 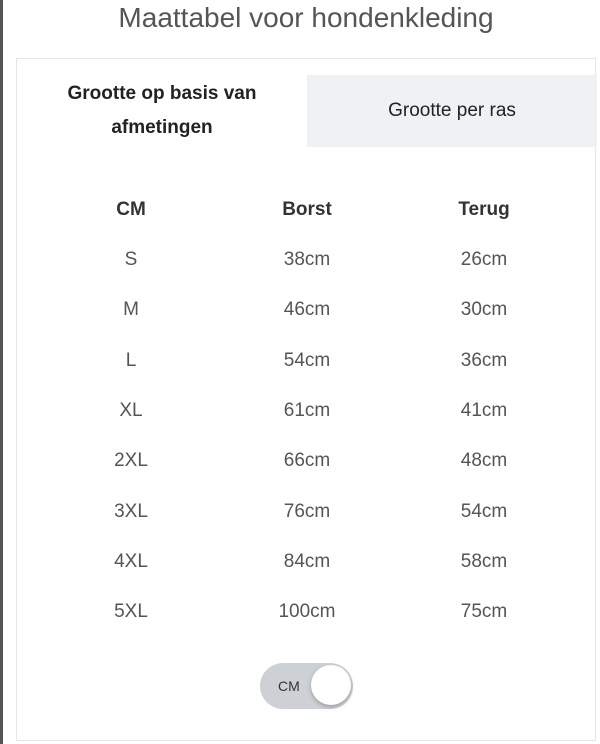 What do you see at coordinates (452, 111) in the screenshot?
I see `tab-breed: Grootte per ras` at bounding box center [452, 111].